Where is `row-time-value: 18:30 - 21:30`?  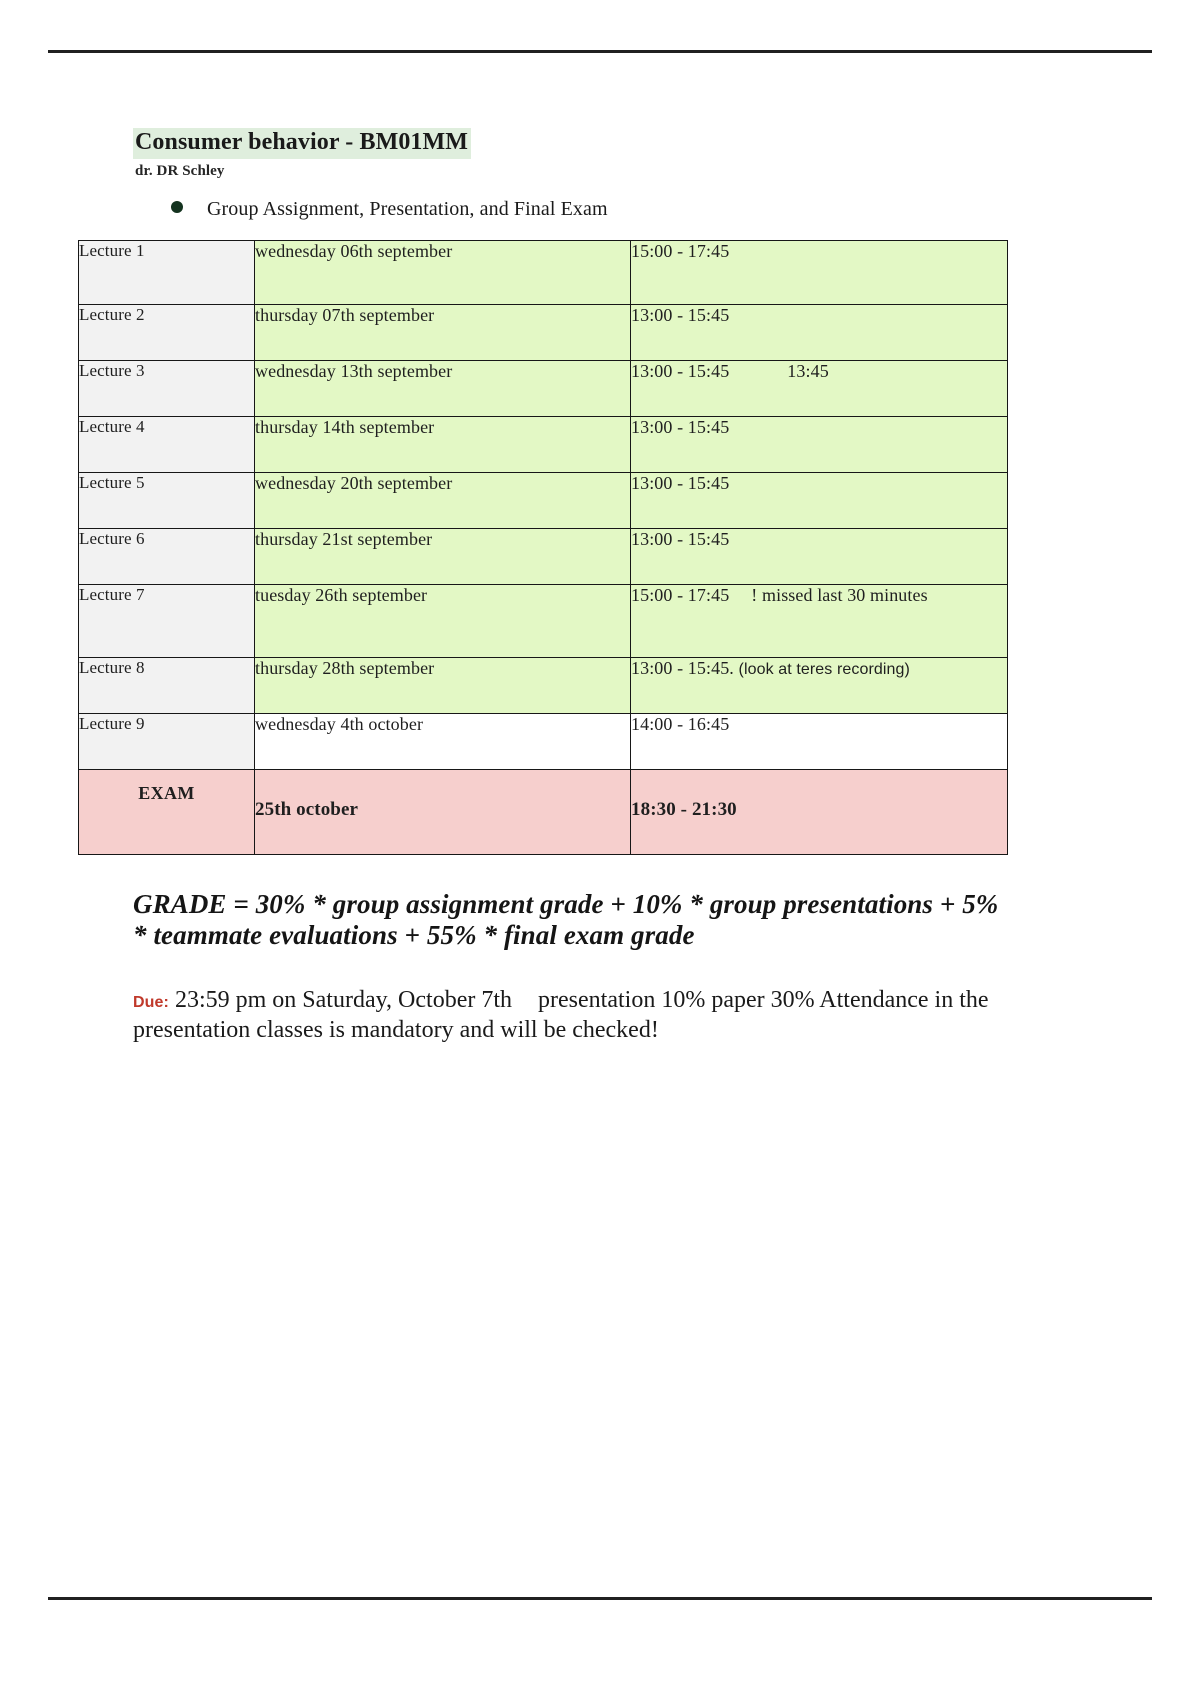
row-time-value: 18:30 - 21:30 is located at coordinates (684, 809).